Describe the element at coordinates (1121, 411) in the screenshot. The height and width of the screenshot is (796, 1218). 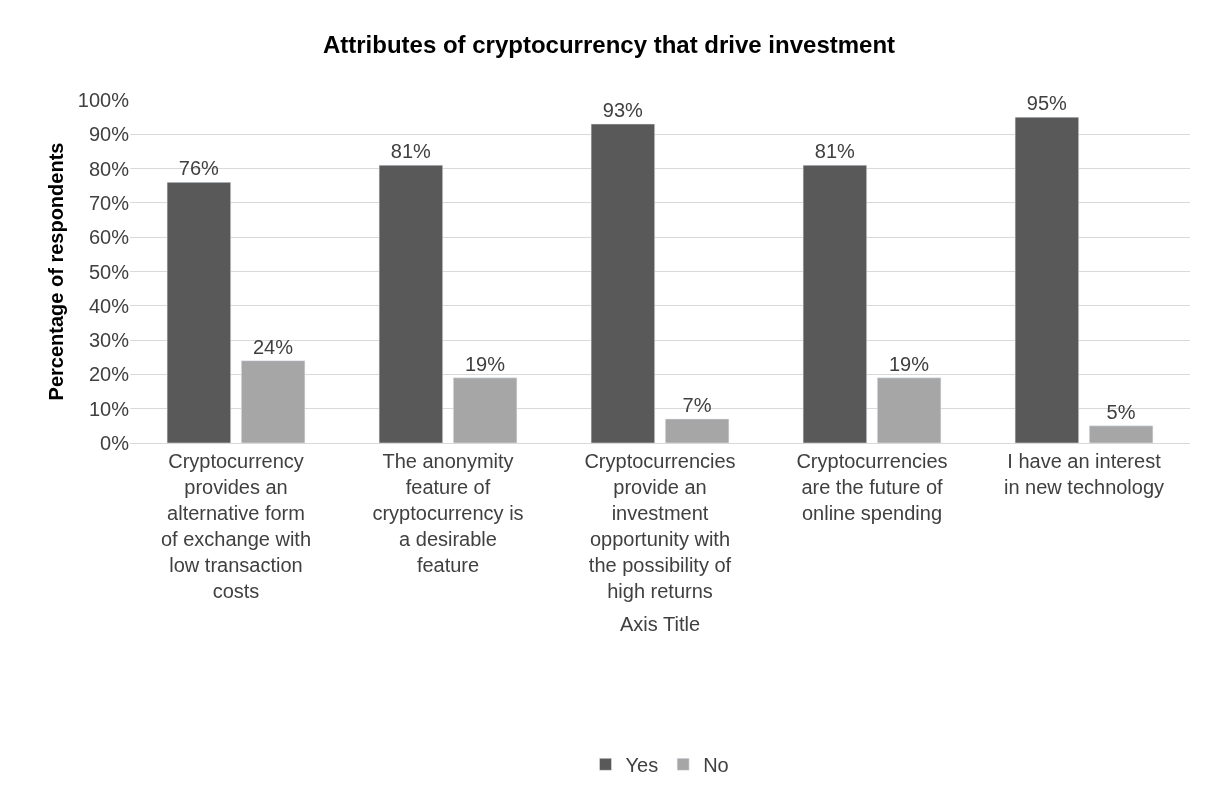
I see `data-label: 5%` at that location.